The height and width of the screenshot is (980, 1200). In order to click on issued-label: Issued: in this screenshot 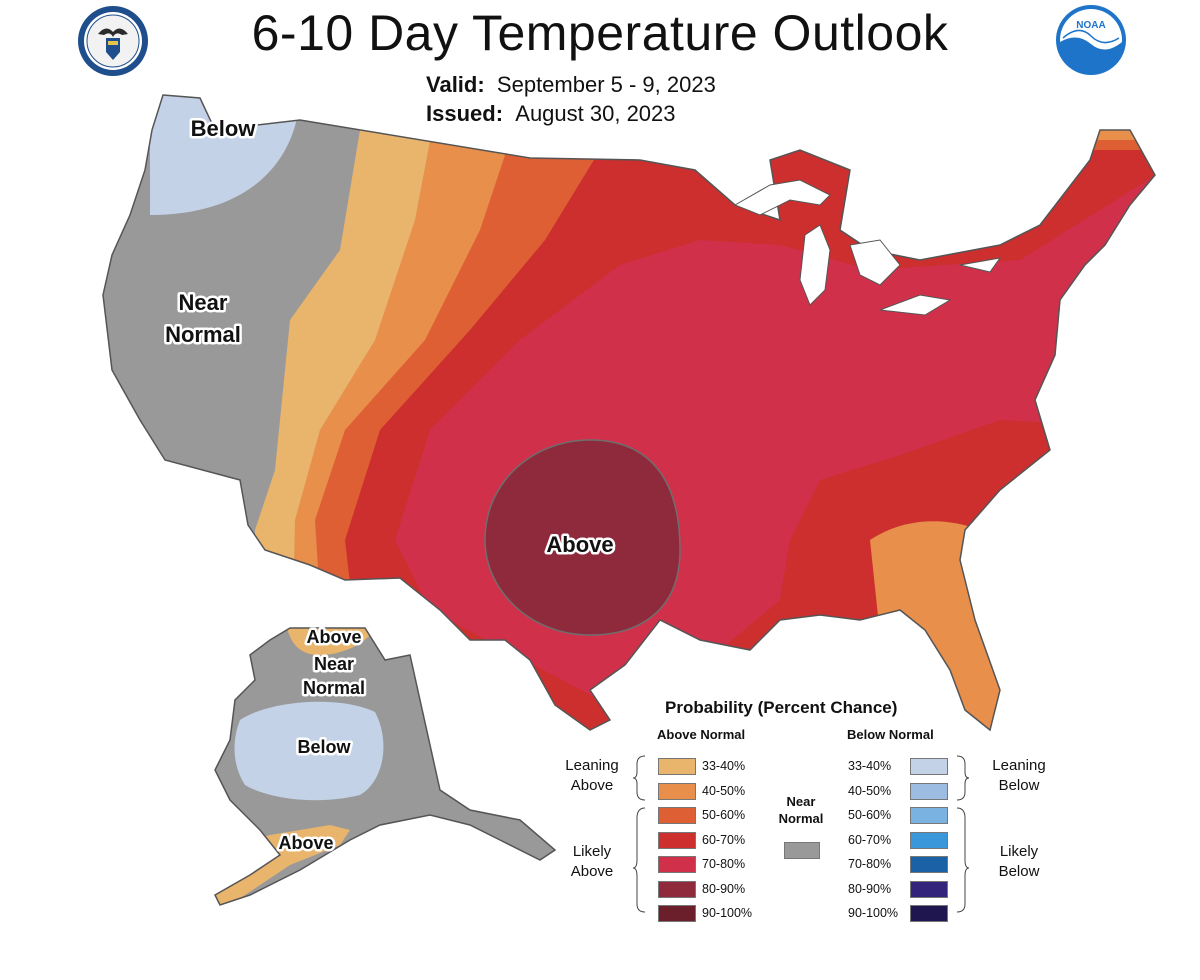, I will do `click(465, 113)`.